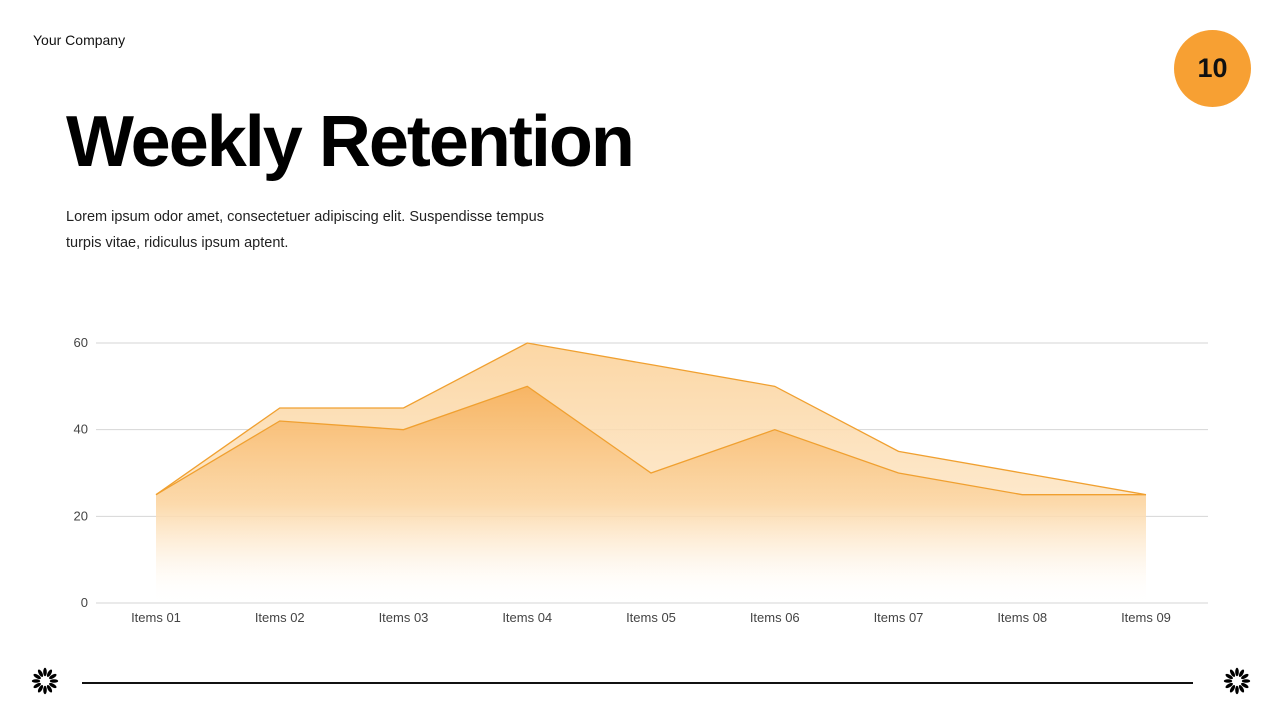 The image size is (1280, 720). Describe the element at coordinates (1022, 617) in the screenshot. I see `x-tick-label: Items 08` at that location.